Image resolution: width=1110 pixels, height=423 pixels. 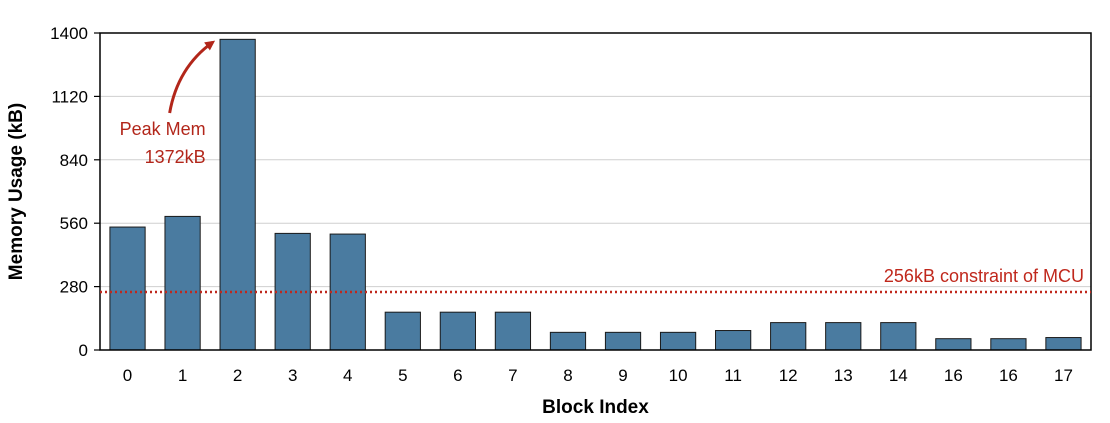 What do you see at coordinates (567, 375) in the screenshot?
I see `x-tick-label: 8` at bounding box center [567, 375].